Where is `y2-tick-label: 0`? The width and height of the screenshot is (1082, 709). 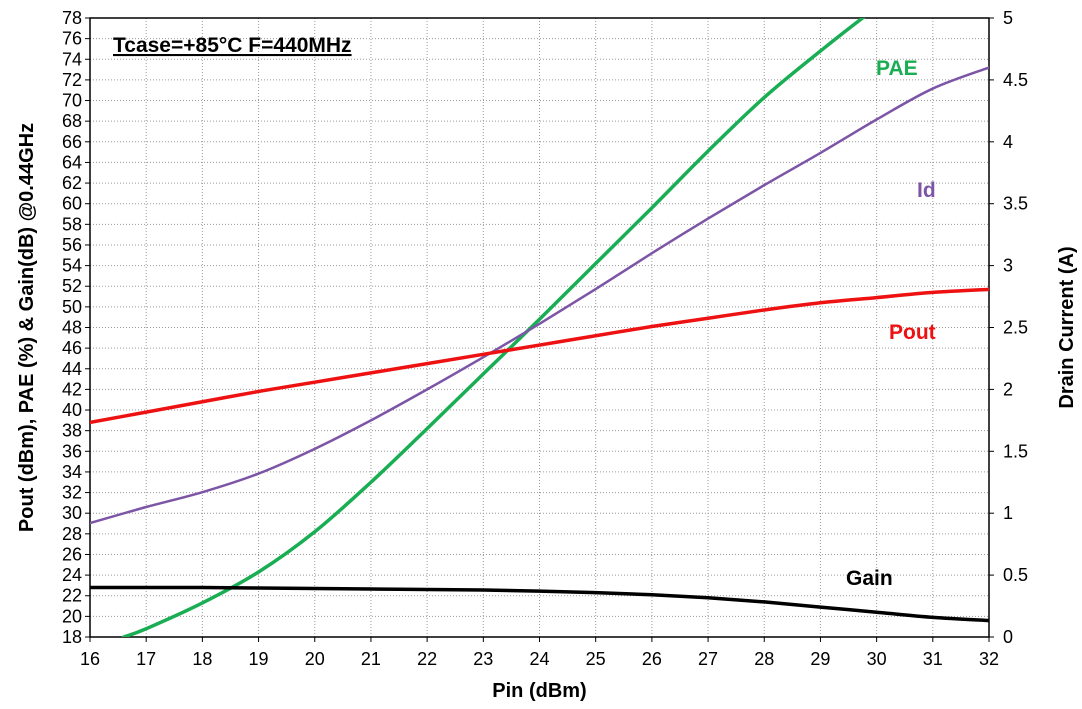
y2-tick-label: 0 is located at coordinates (1008, 637).